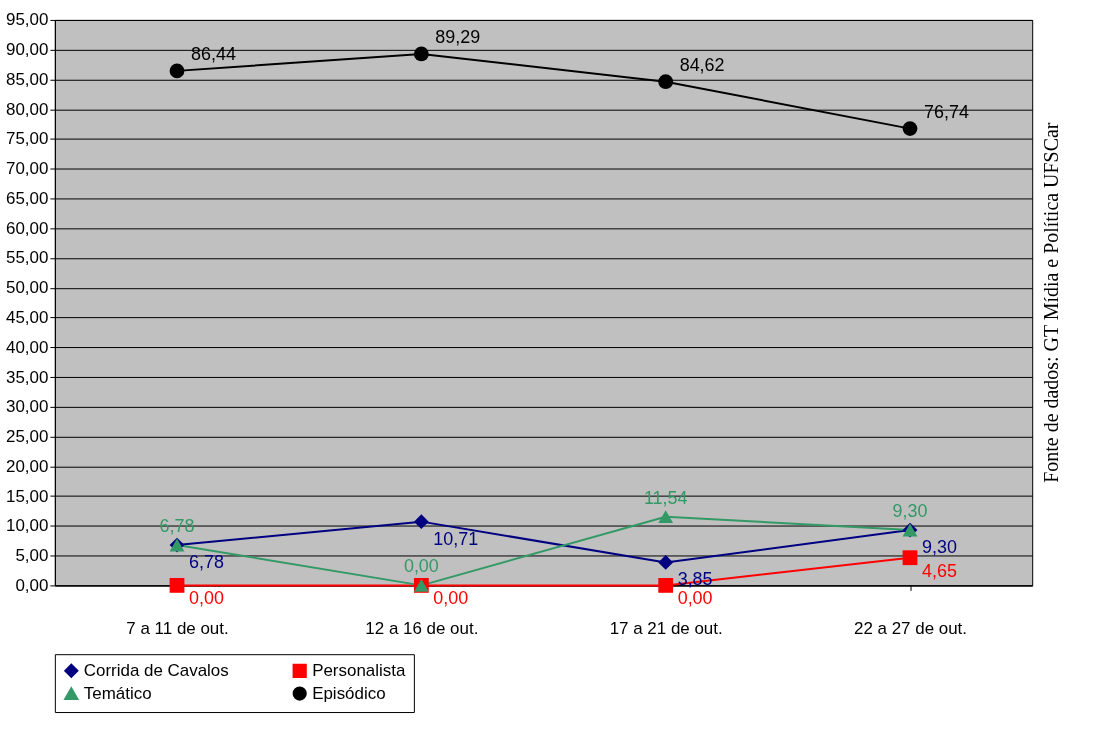 The width and height of the screenshot is (1102, 749). What do you see at coordinates (177, 628) in the screenshot?
I see `x-tick-label: 7 a 11 de out.` at bounding box center [177, 628].